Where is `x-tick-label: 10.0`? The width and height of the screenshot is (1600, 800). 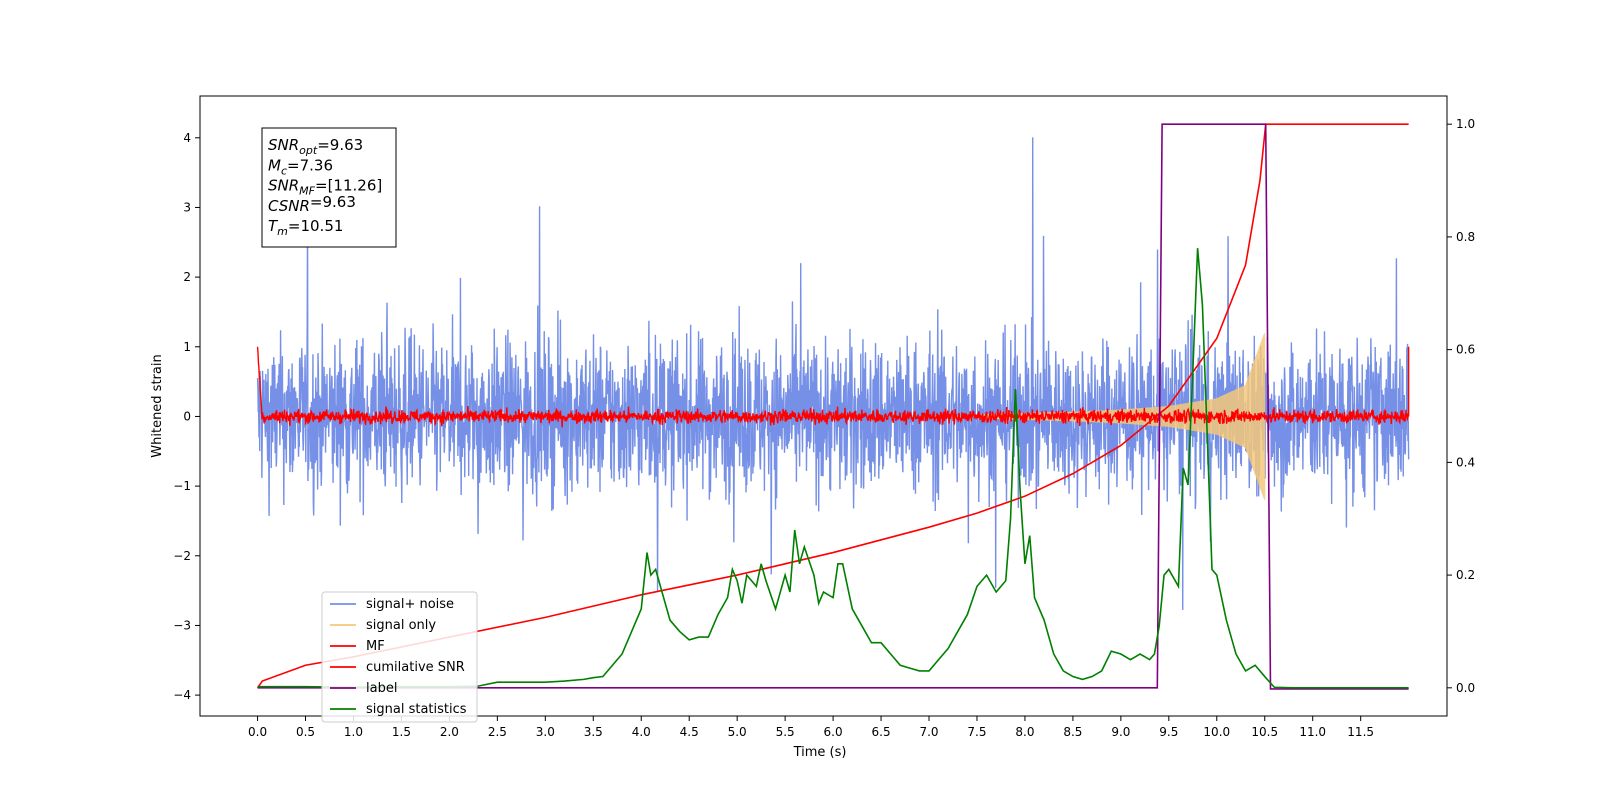
x-tick-label: 10.0 is located at coordinates (1216, 732).